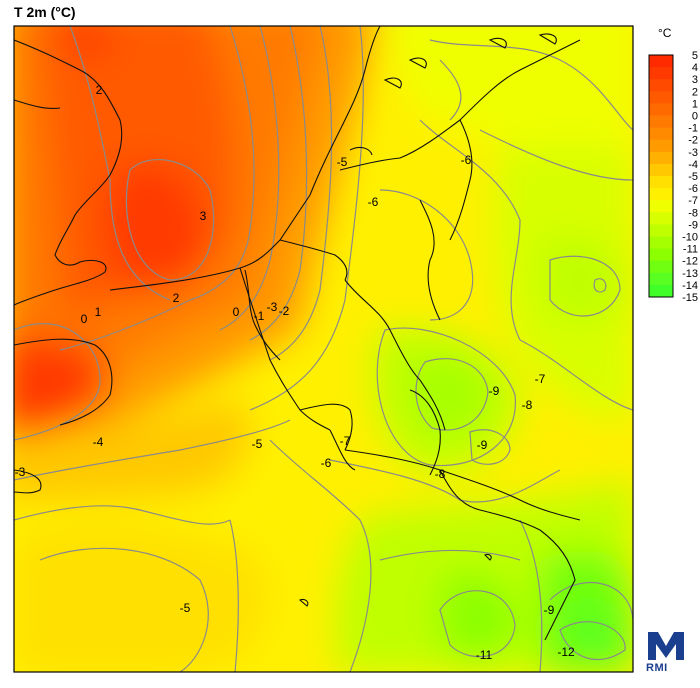 This screenshot has width=700, height=688. Describe the element at coordinates (203, 216) in the screenshot. I see `contour-label: 3` at that location.